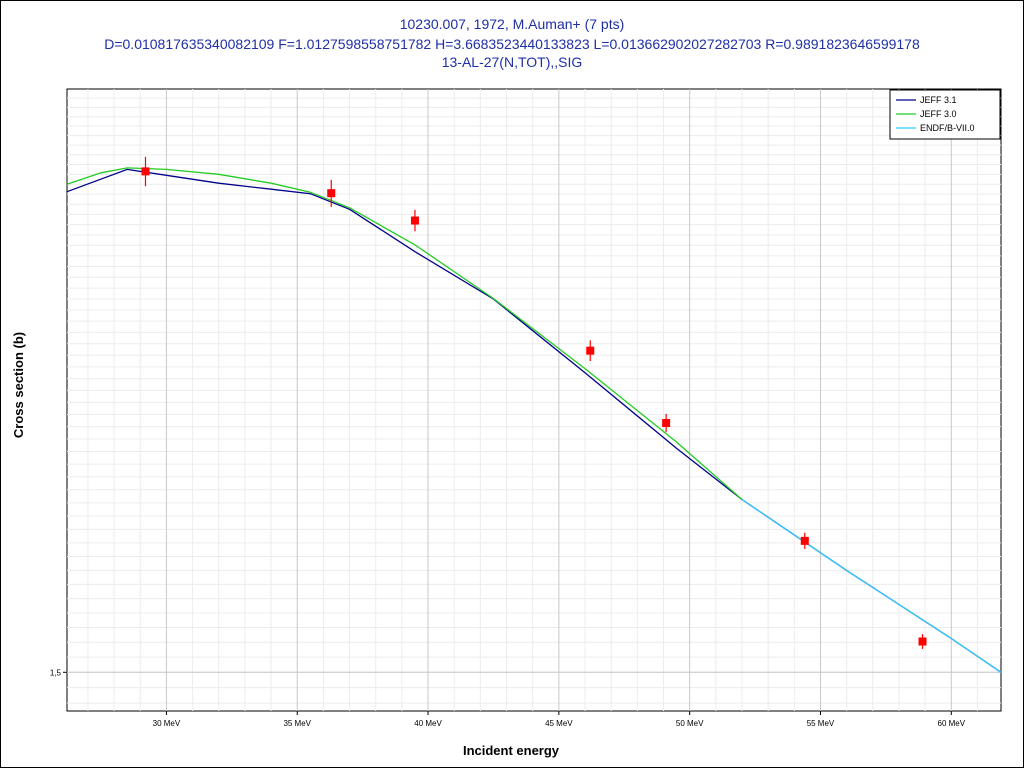 The image size is (1024, 772). I want to click on x-tick-label: 45 MeV, so click(559, 723).